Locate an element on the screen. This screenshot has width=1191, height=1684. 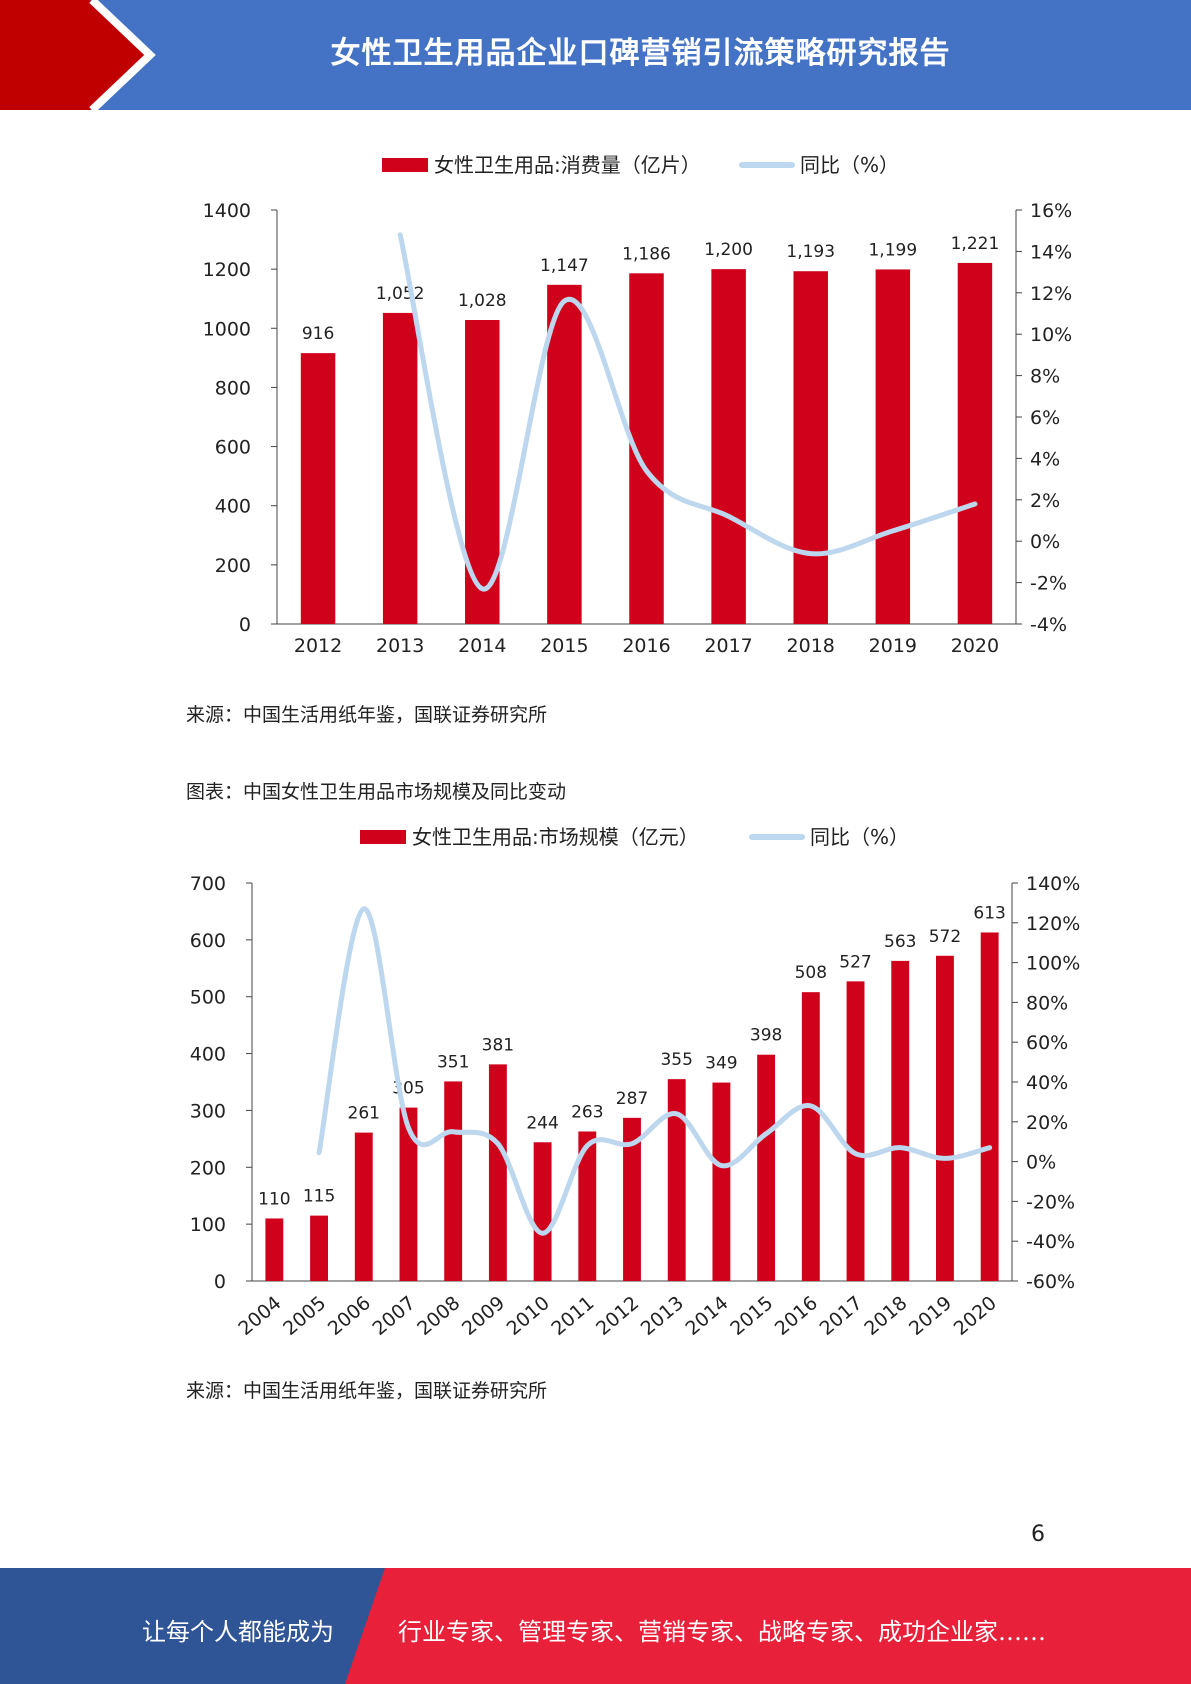
c1-right-tick-label: 14% is located at coordinates (1051, 252).